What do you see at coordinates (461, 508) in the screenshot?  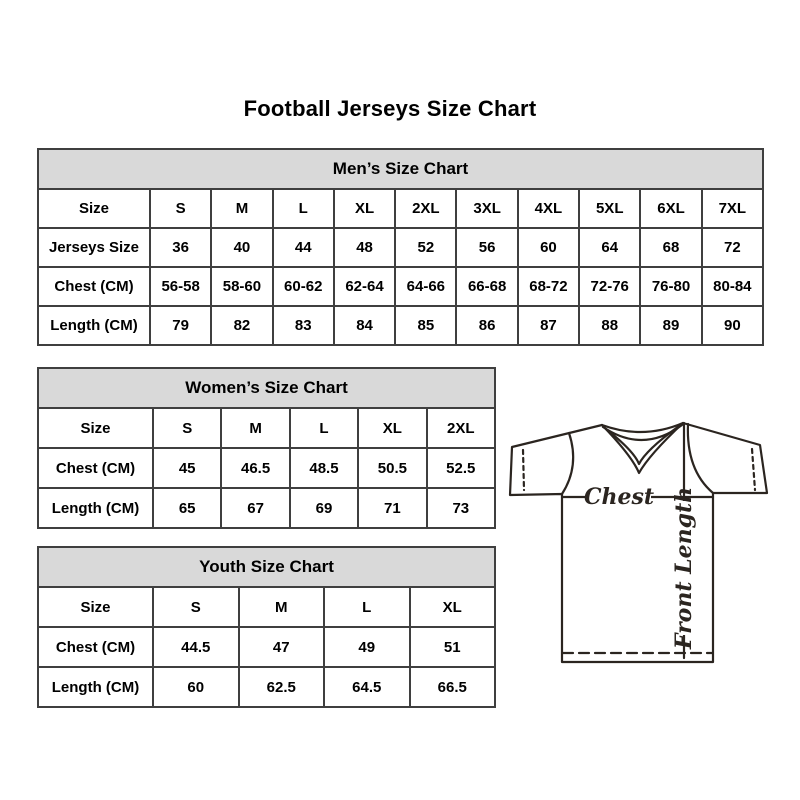 I see `cell-value: 73` at bounding box center [461, 508].